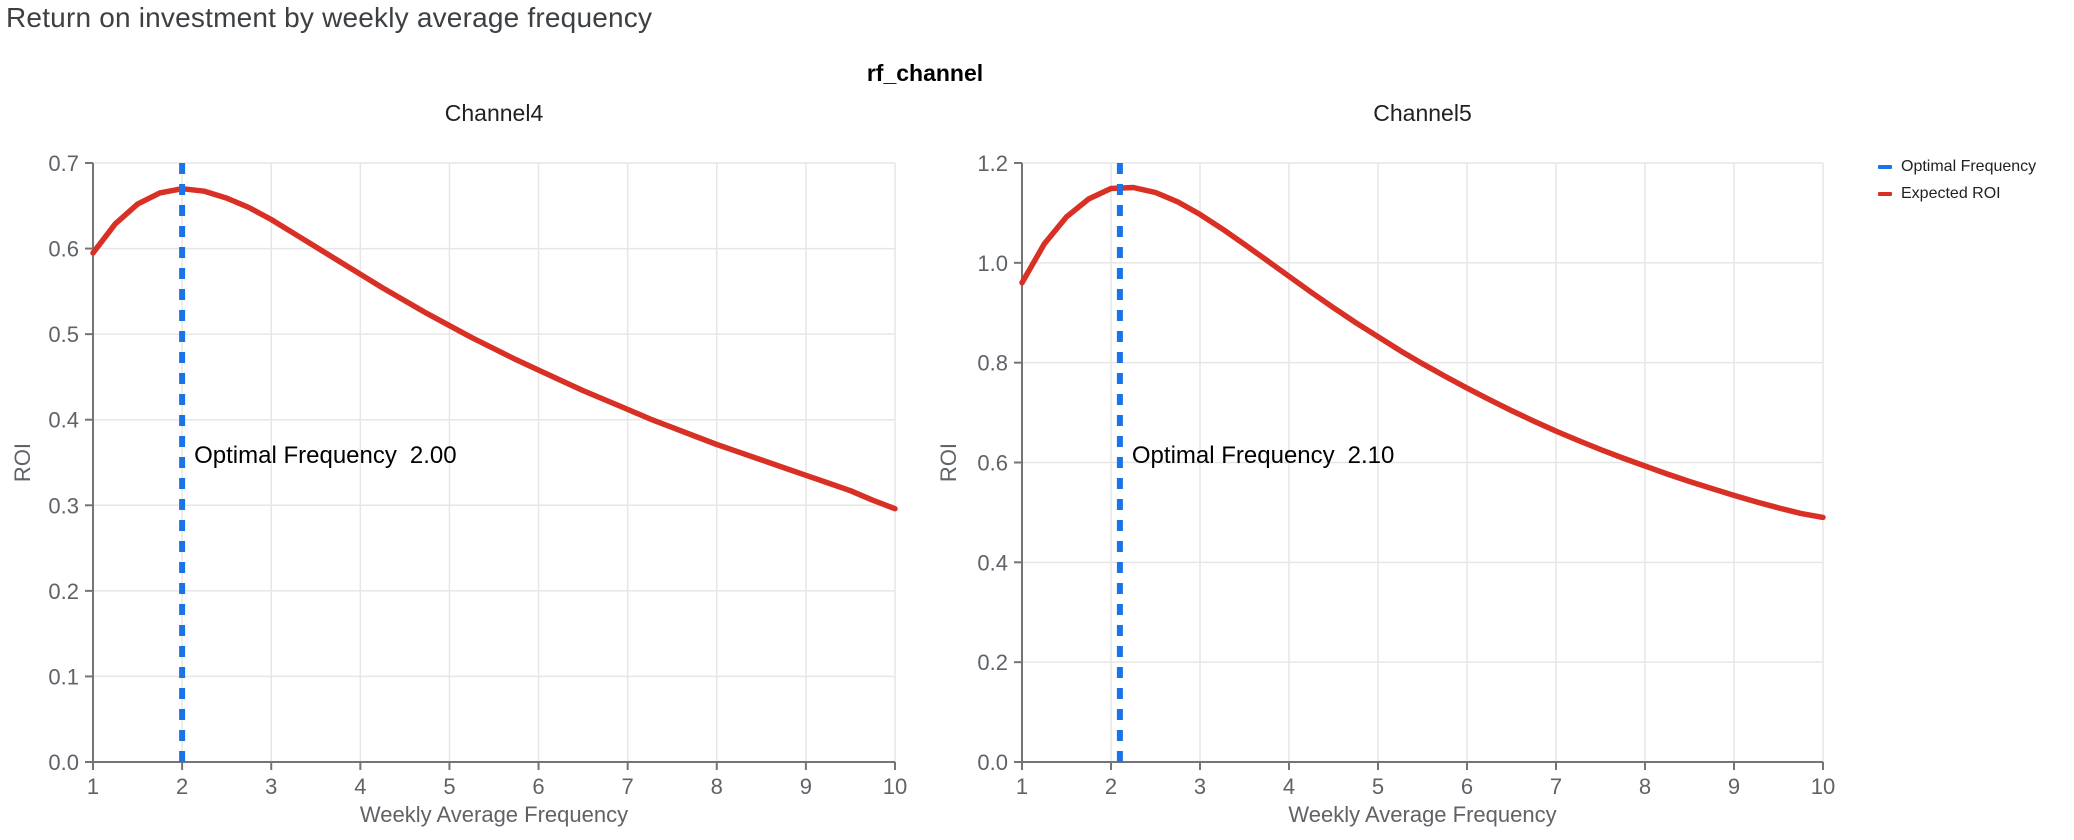  Describe the element at coordinates (325, 455) in the screenshot. I see `optimal-frequency-annotation: Optimal Frequency 2.00` at that location.